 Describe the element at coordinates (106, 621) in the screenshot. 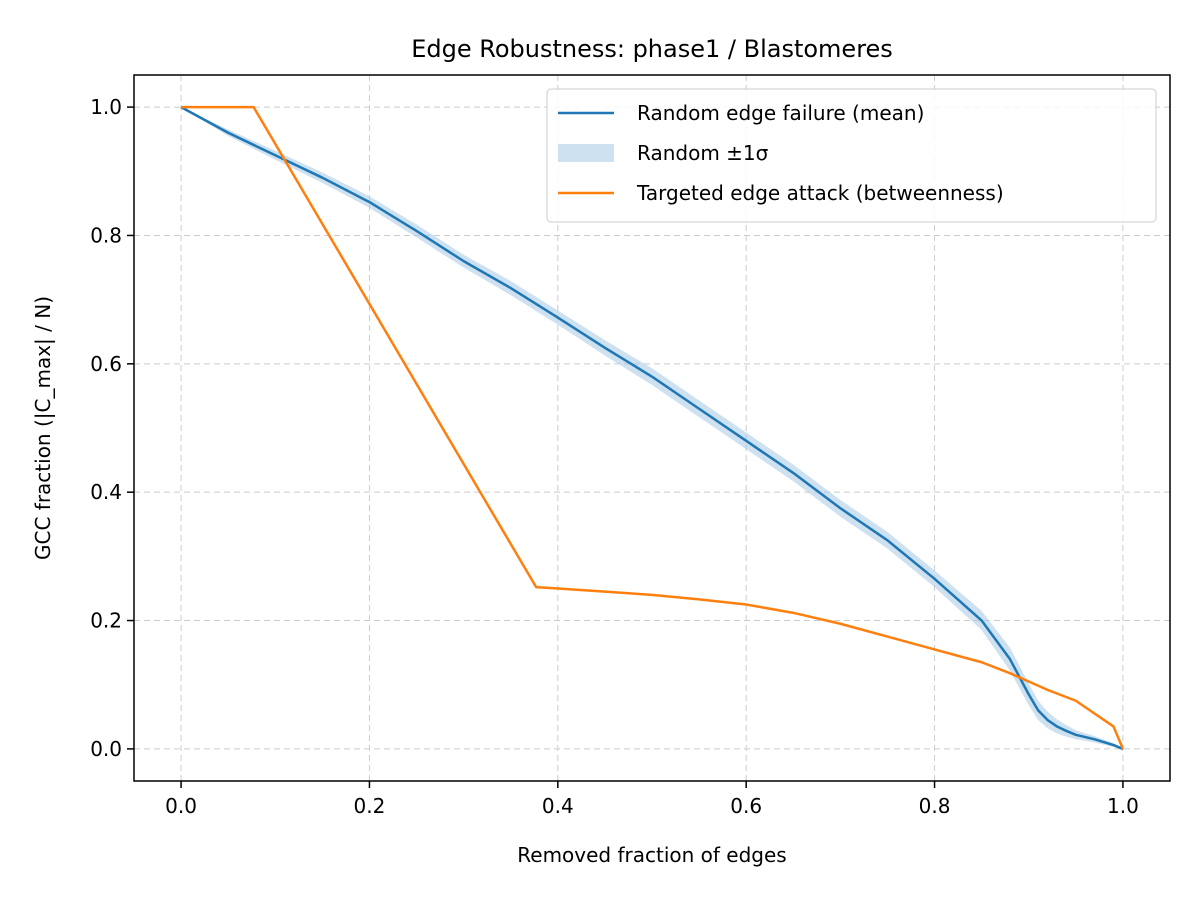

I see `y-tick-label: 0.2` at that location.